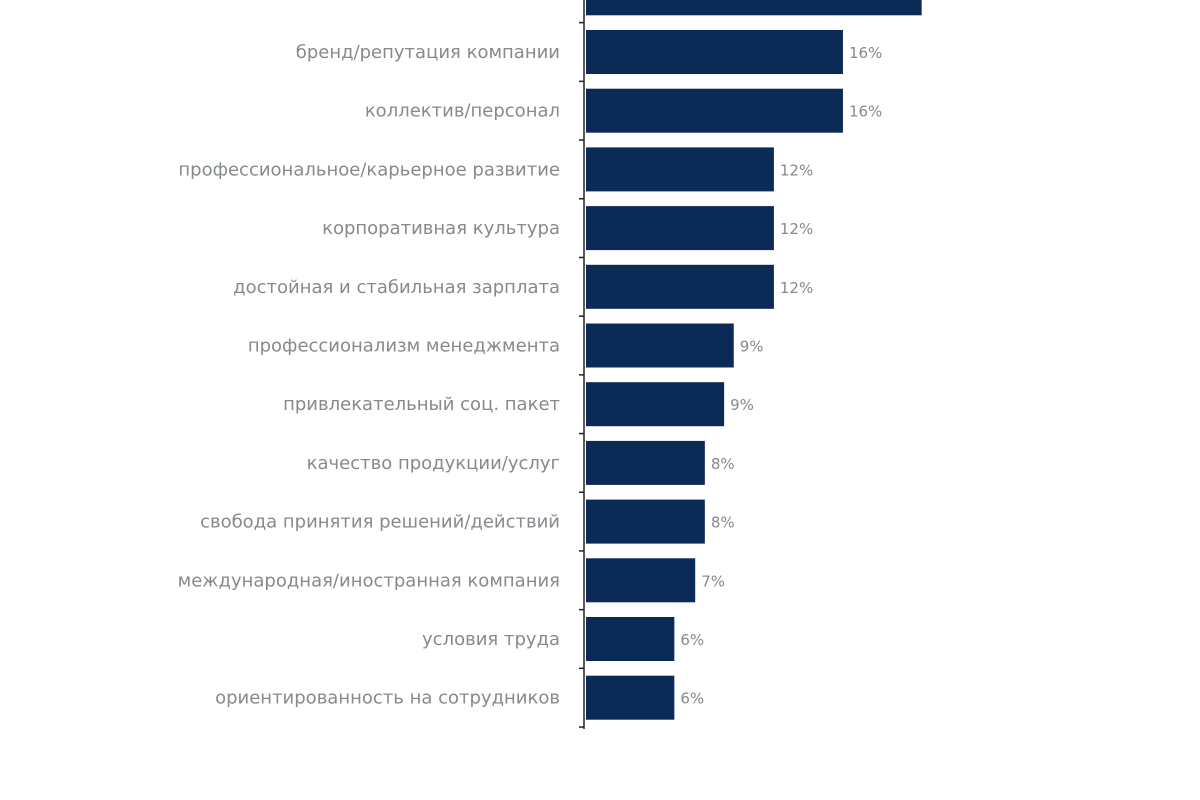 Image resolution: width=1200 pixels, height=800 pixels. What do you see at coordinates (387, 698) in the screenshot?
I see `category-label: ориентированность на сотрудников` at bounding box center [387, 698].